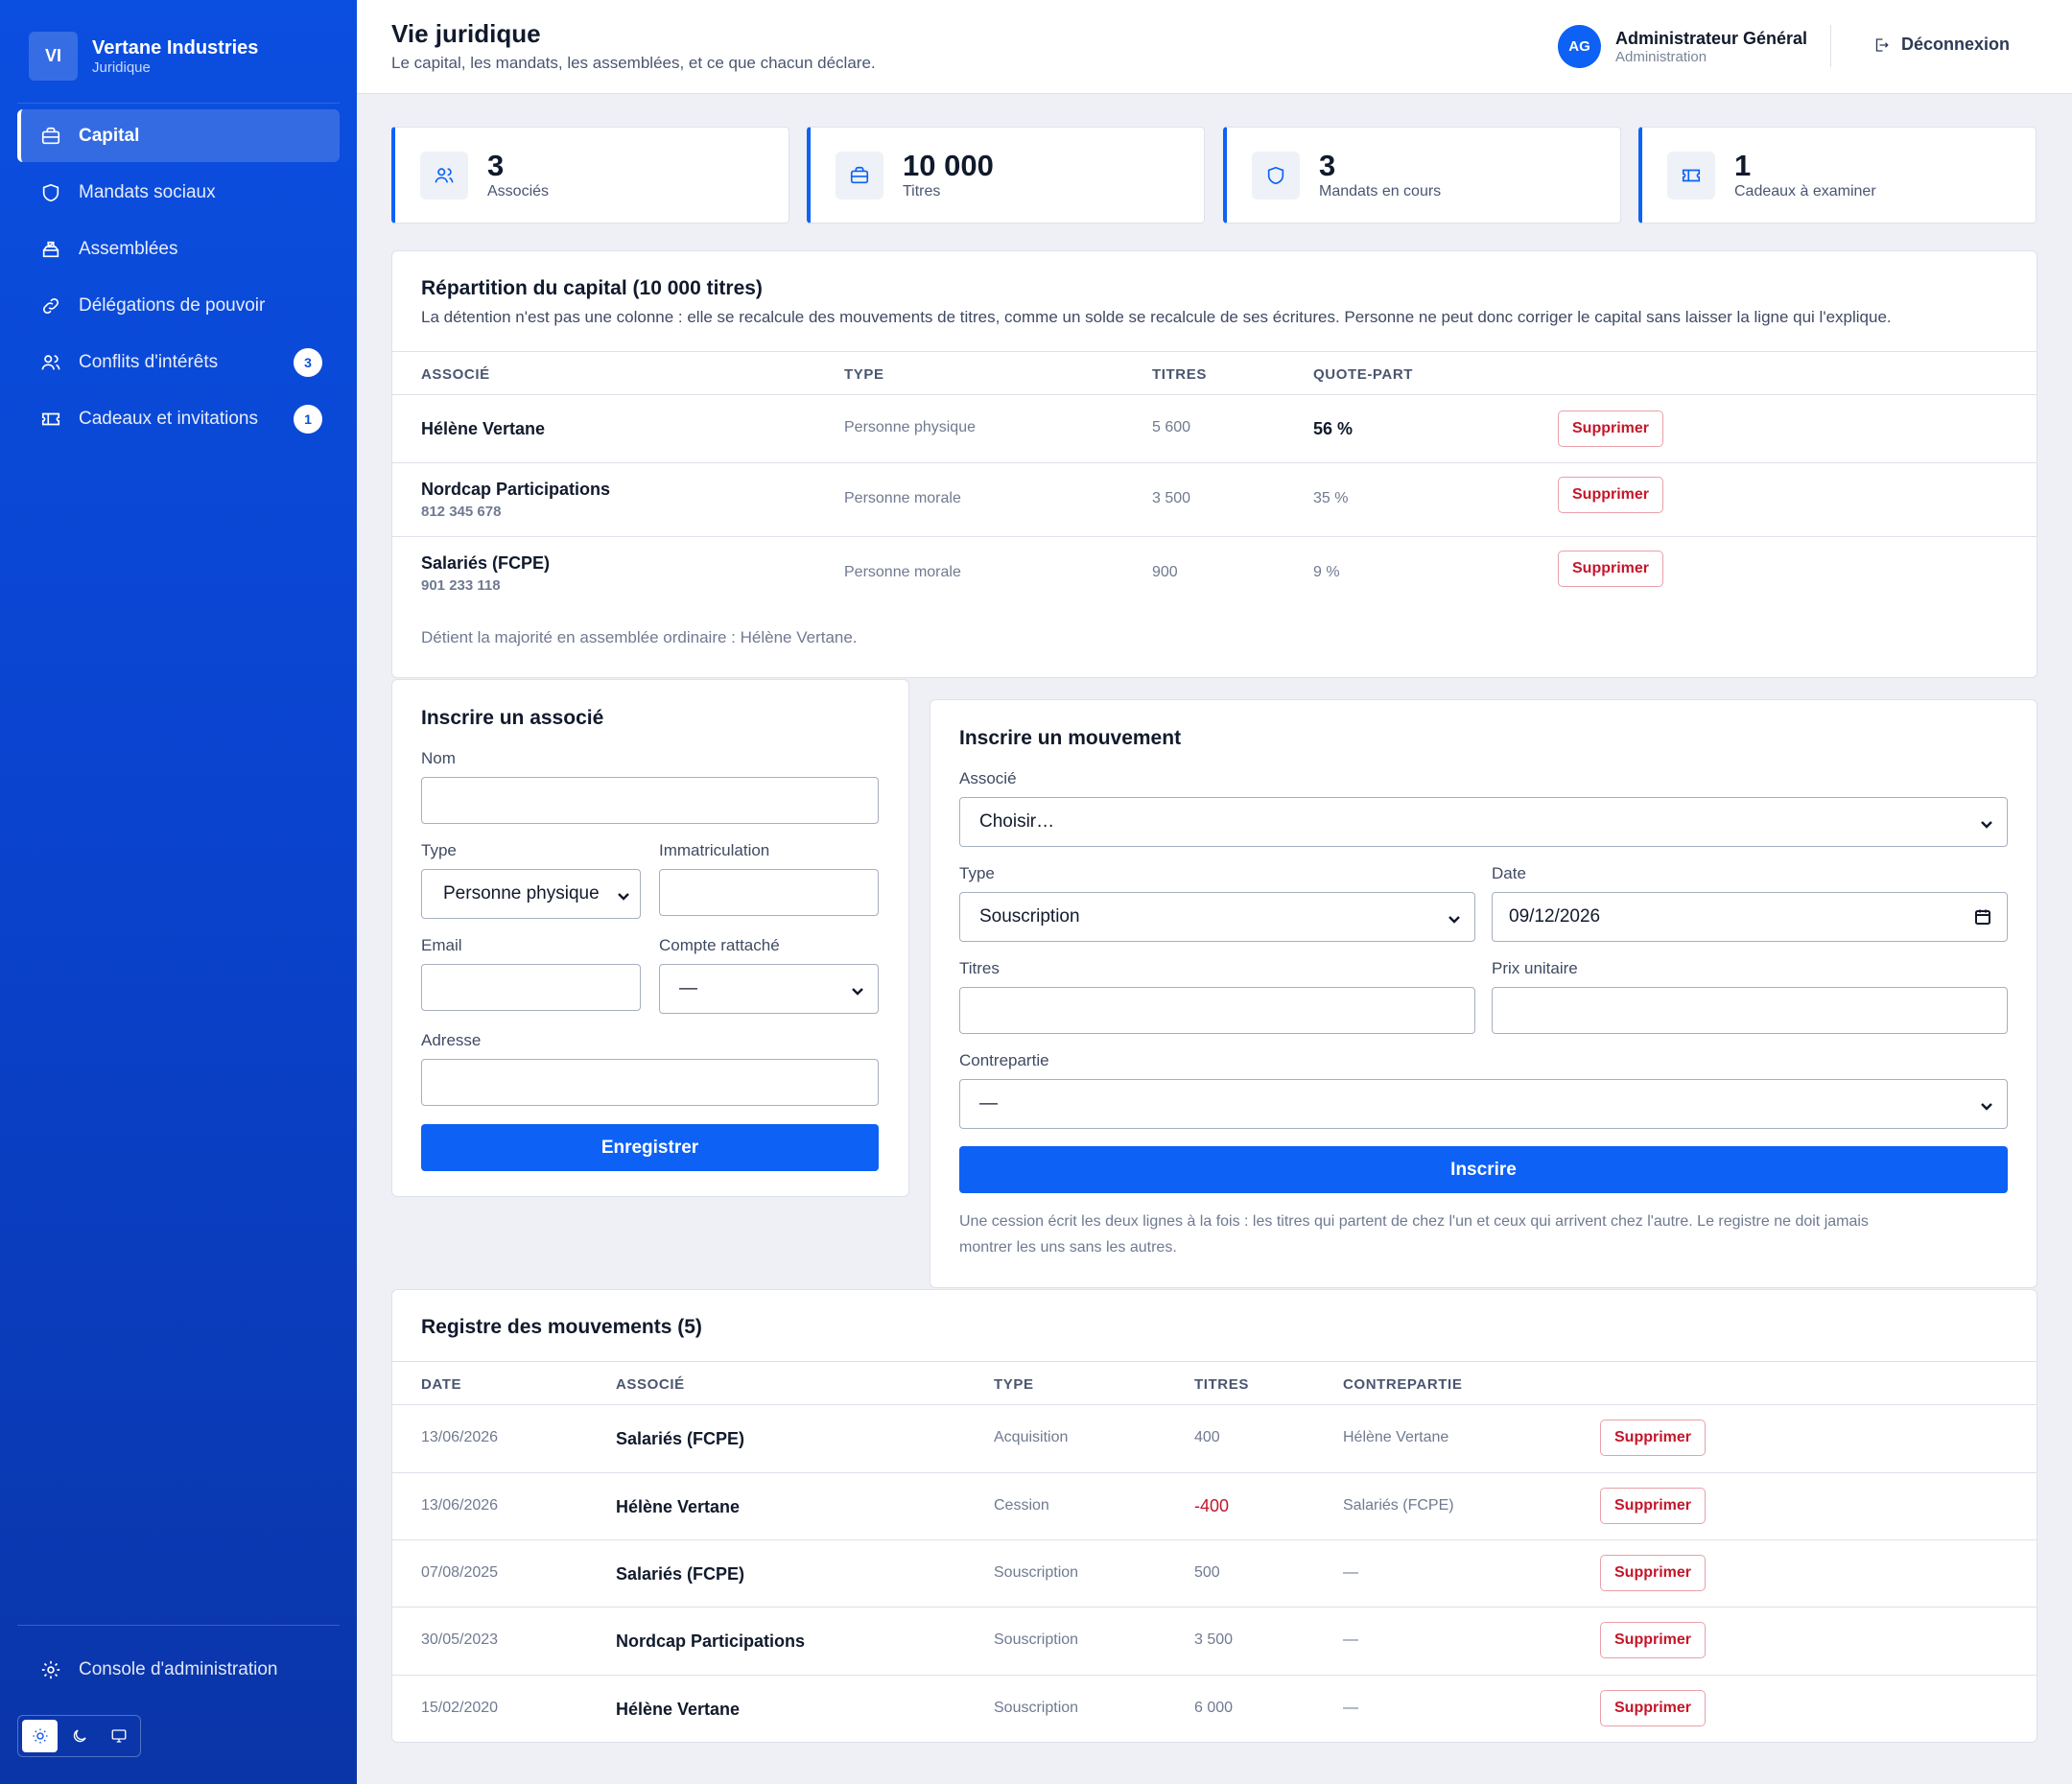  Describe the element at coordinates (1380, 191) in the screenshot. I see `stat-label: Mandats en cours` at that location.